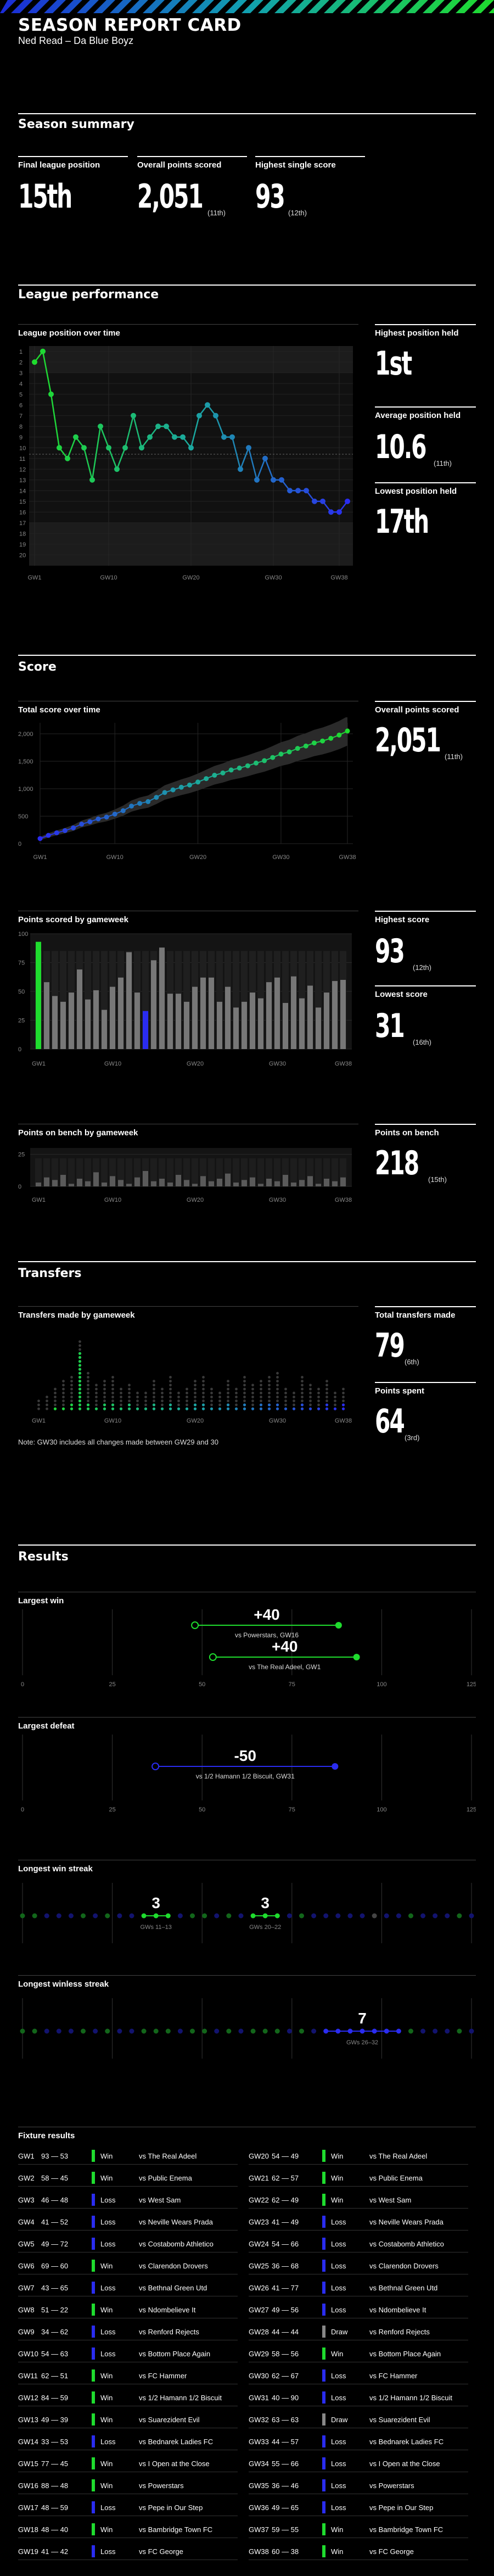 This screenshot has height=2576, width=494. What do you see at coordinates (358, 2441) in the screenshot?
I see `fixture-row: GW33 44 — 57 Loss vs Bednarek Ladies FC` at bounding box center [358, 2441].